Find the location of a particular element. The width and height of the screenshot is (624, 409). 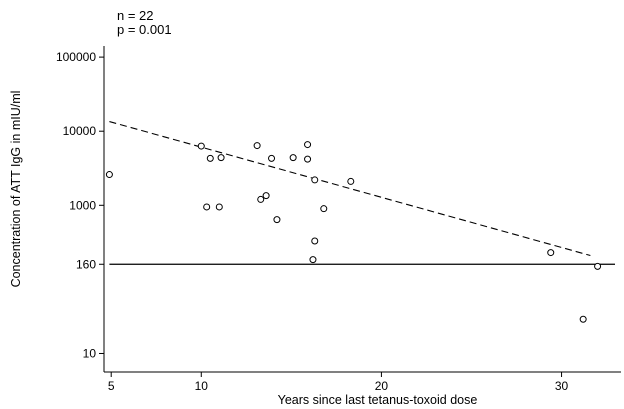

y-tick-label: 160 is located at coordinates (86, 264).